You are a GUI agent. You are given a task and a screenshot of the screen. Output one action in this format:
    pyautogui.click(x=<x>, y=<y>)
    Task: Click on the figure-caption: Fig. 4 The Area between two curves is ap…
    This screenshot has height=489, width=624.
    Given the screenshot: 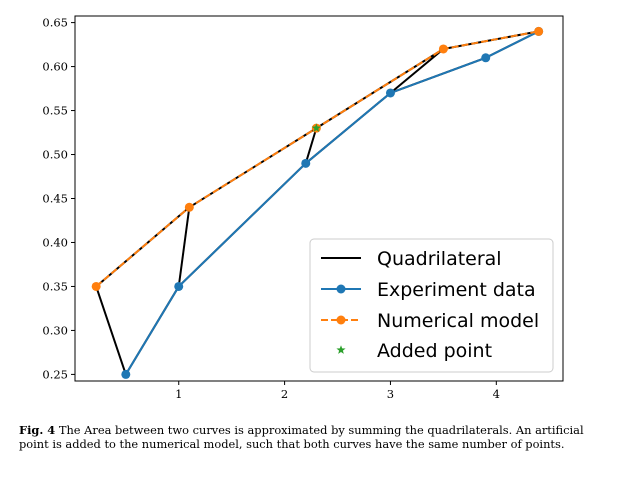 What is the action you would take?
    pyautogui.click(x=314, y=437)
    